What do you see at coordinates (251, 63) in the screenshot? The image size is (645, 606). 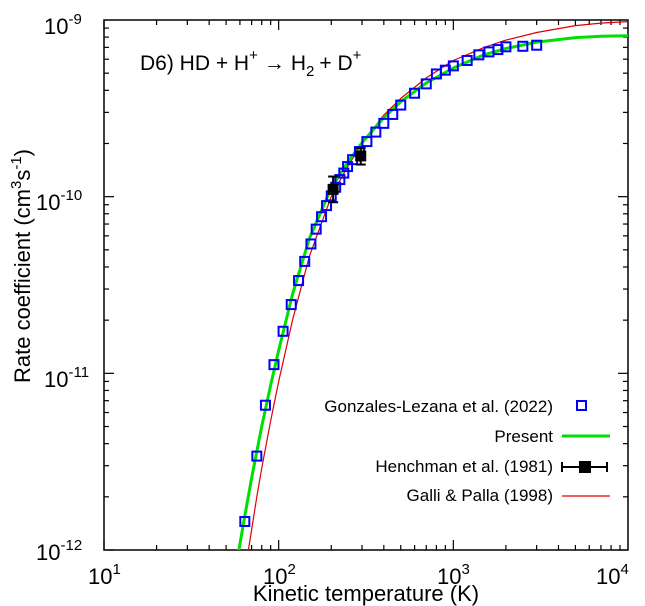 I see `reaction-annotation: D6) HD + H+ → H2 + D+` at bounding box center [251, 63].